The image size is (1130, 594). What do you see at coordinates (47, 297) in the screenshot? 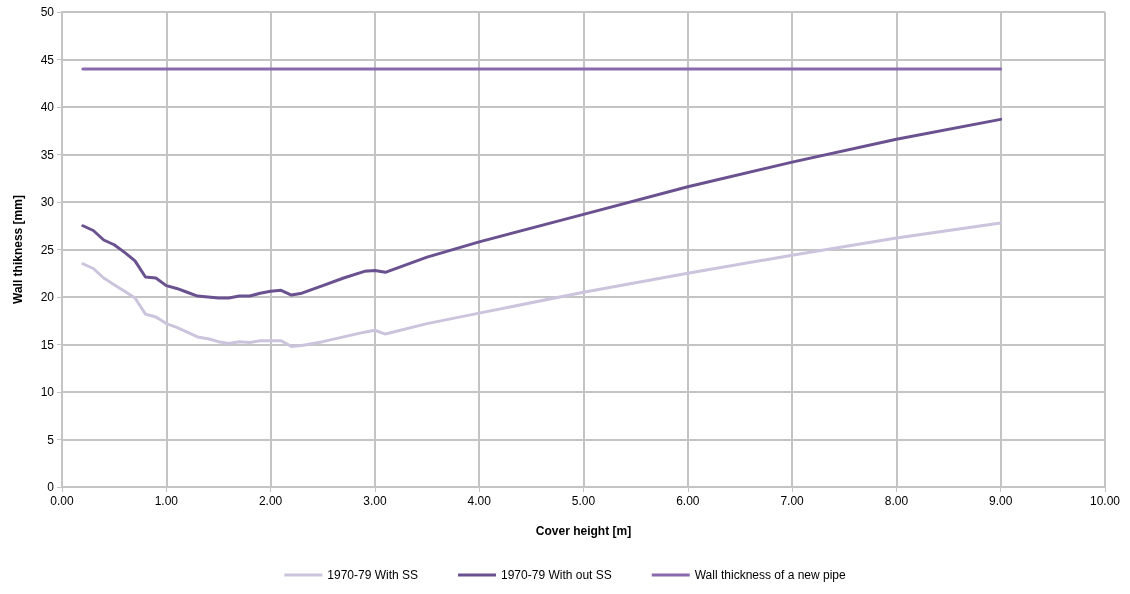
I see `y-tick-label: 20` at bounding box center [47, 297].